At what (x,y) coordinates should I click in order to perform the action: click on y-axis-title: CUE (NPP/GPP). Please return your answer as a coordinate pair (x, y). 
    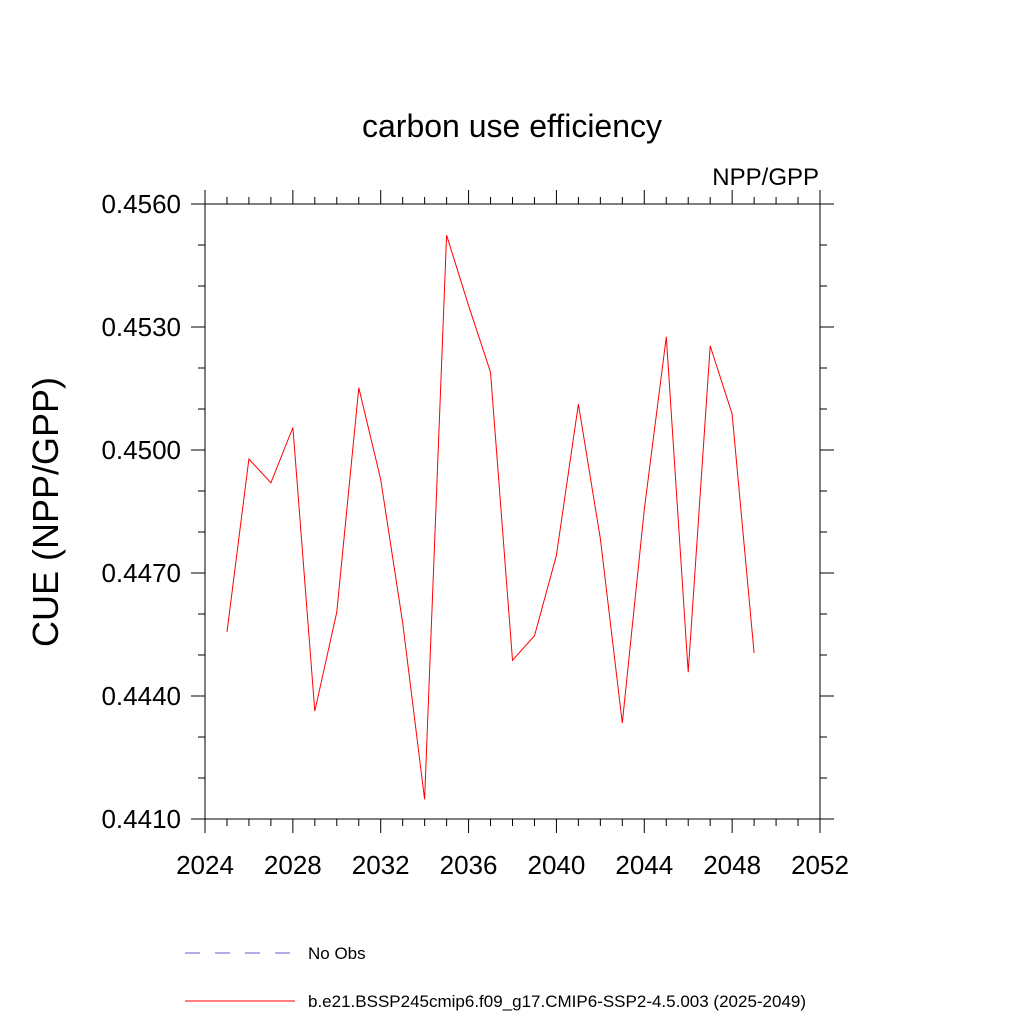
    Looking at the image, I should click on (45, 512).